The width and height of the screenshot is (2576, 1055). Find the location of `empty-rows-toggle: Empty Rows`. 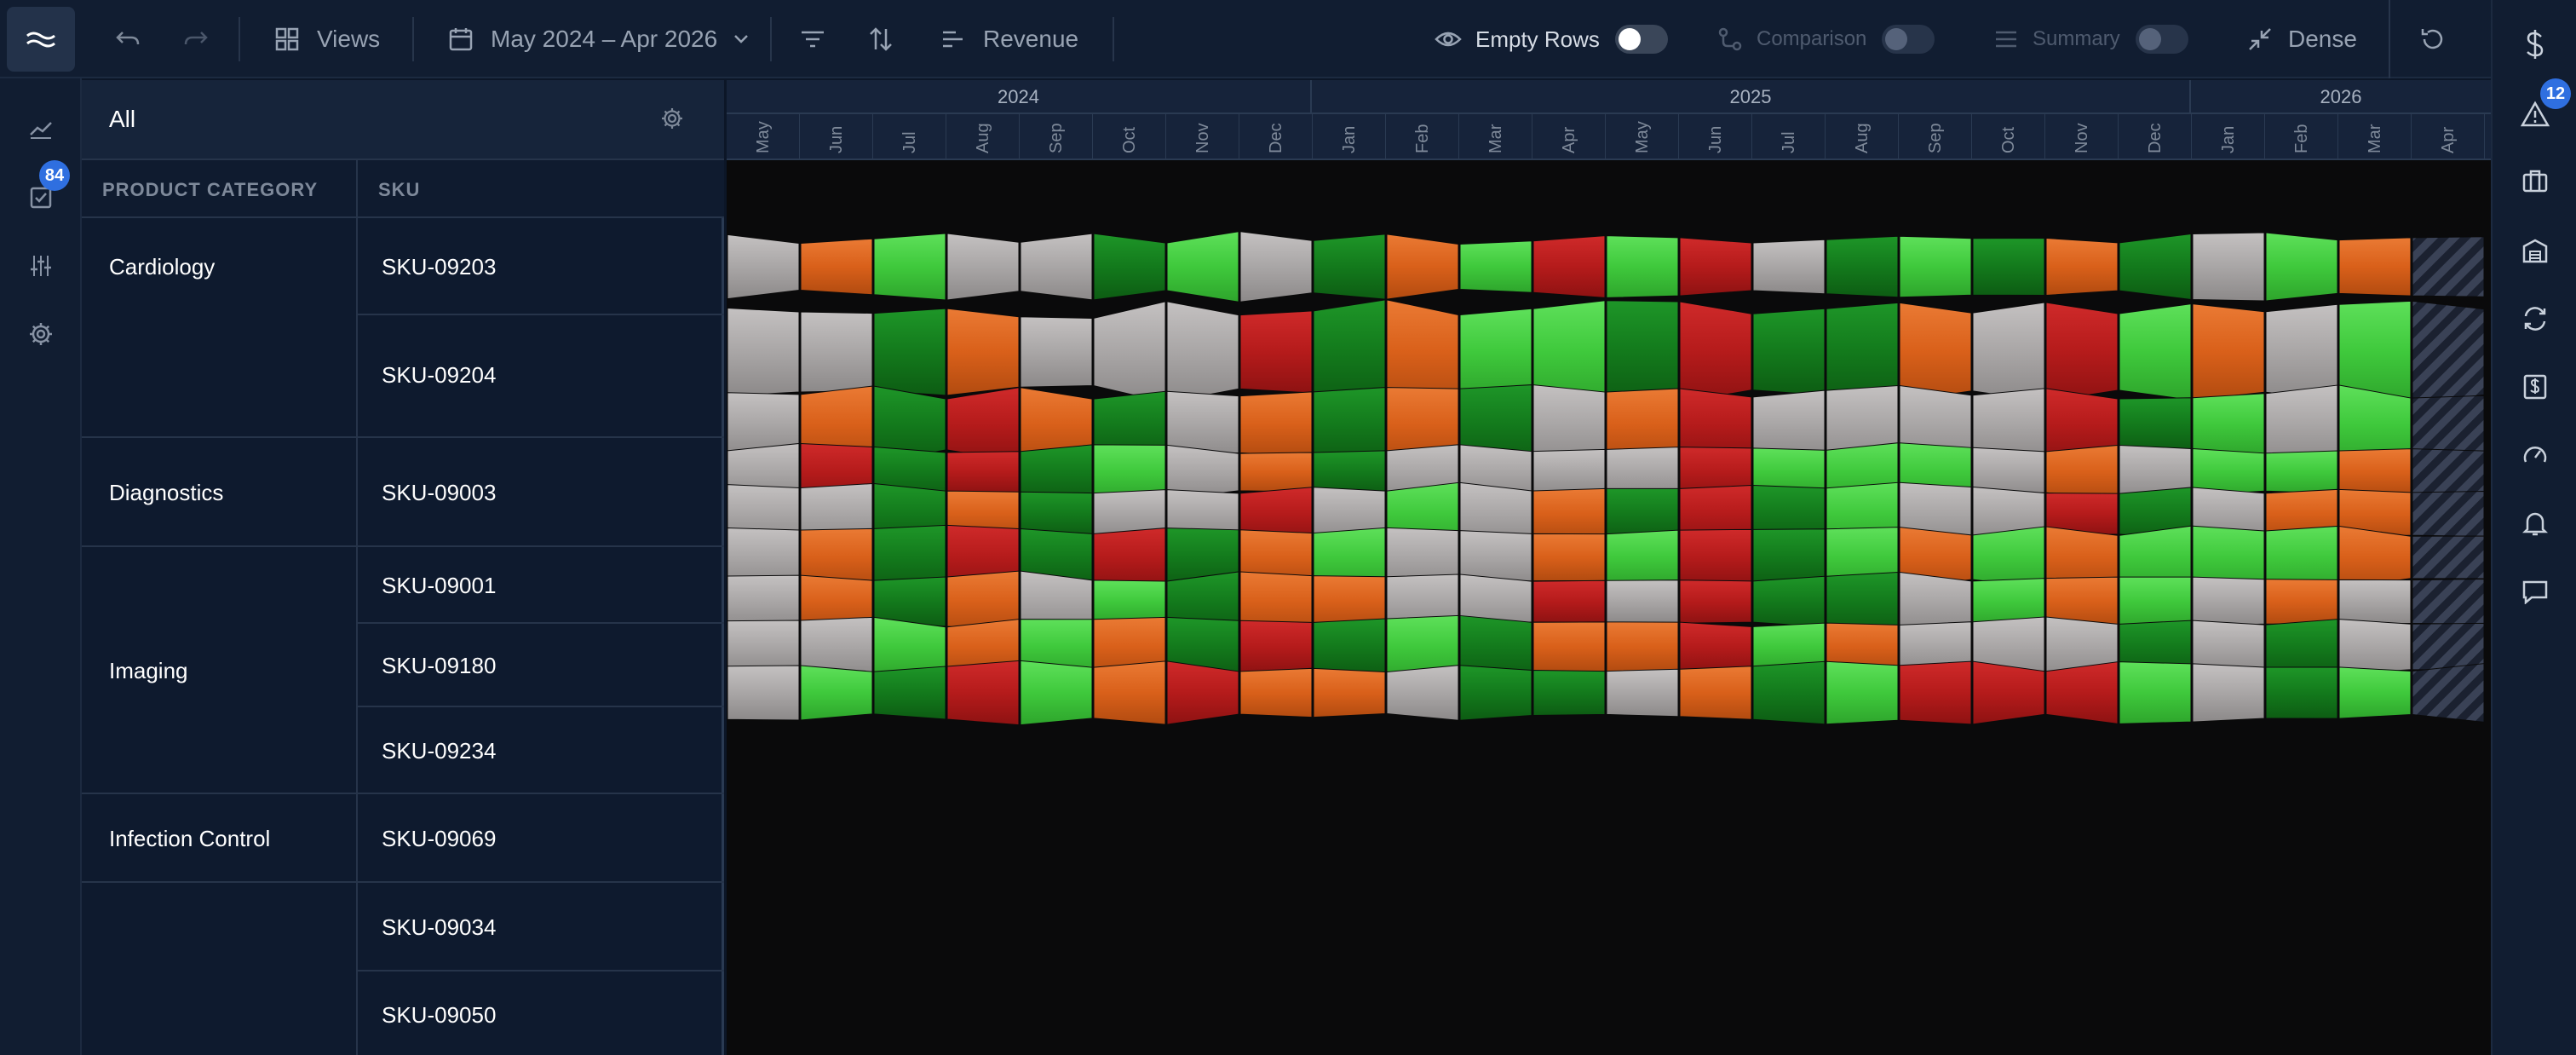

empty-rows-toggle: Empty Rows is located at coordinates (1552, 39).